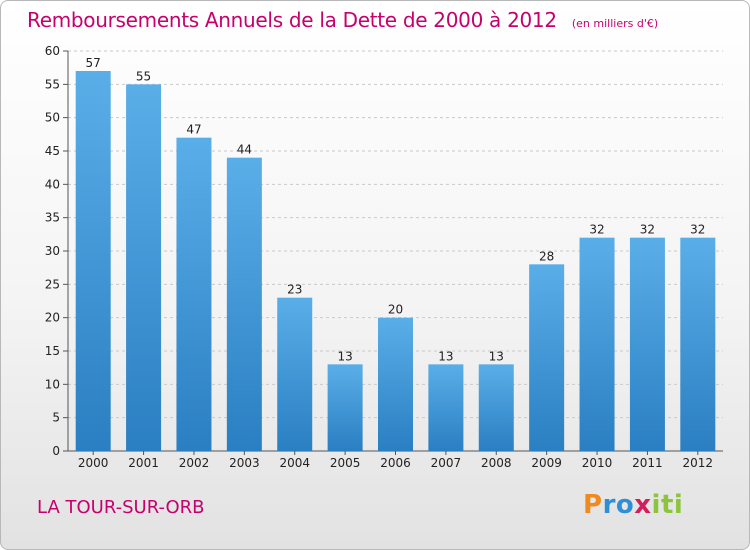 This screenshot has height=550, width=750. What do you see at coordinates (294, 463) in the screenshot?
I see `x-tick-label-2004: 2004` at bounding box center [294, 463].